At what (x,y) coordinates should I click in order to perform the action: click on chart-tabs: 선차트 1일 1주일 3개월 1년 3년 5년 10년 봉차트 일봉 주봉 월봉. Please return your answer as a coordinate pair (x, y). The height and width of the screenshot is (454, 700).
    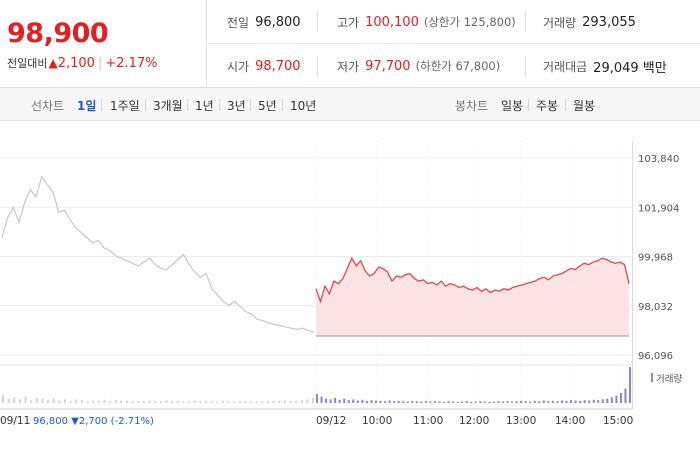
    Looking at the image, I should click on (350, 104).